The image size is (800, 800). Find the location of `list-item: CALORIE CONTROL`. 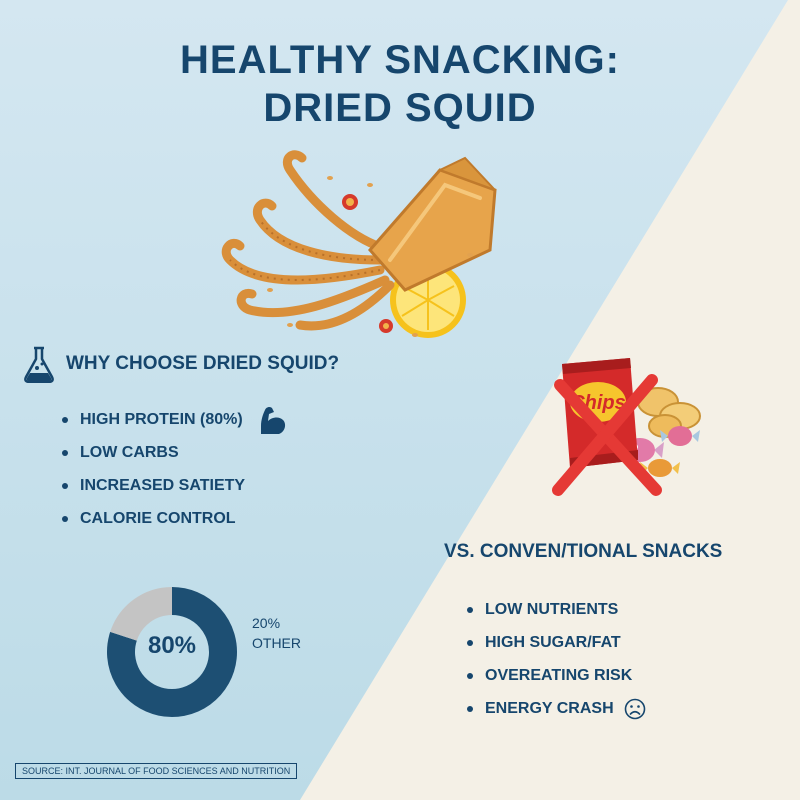

list-item: CALORIE CONTROL is located at coordinates (175, 519).